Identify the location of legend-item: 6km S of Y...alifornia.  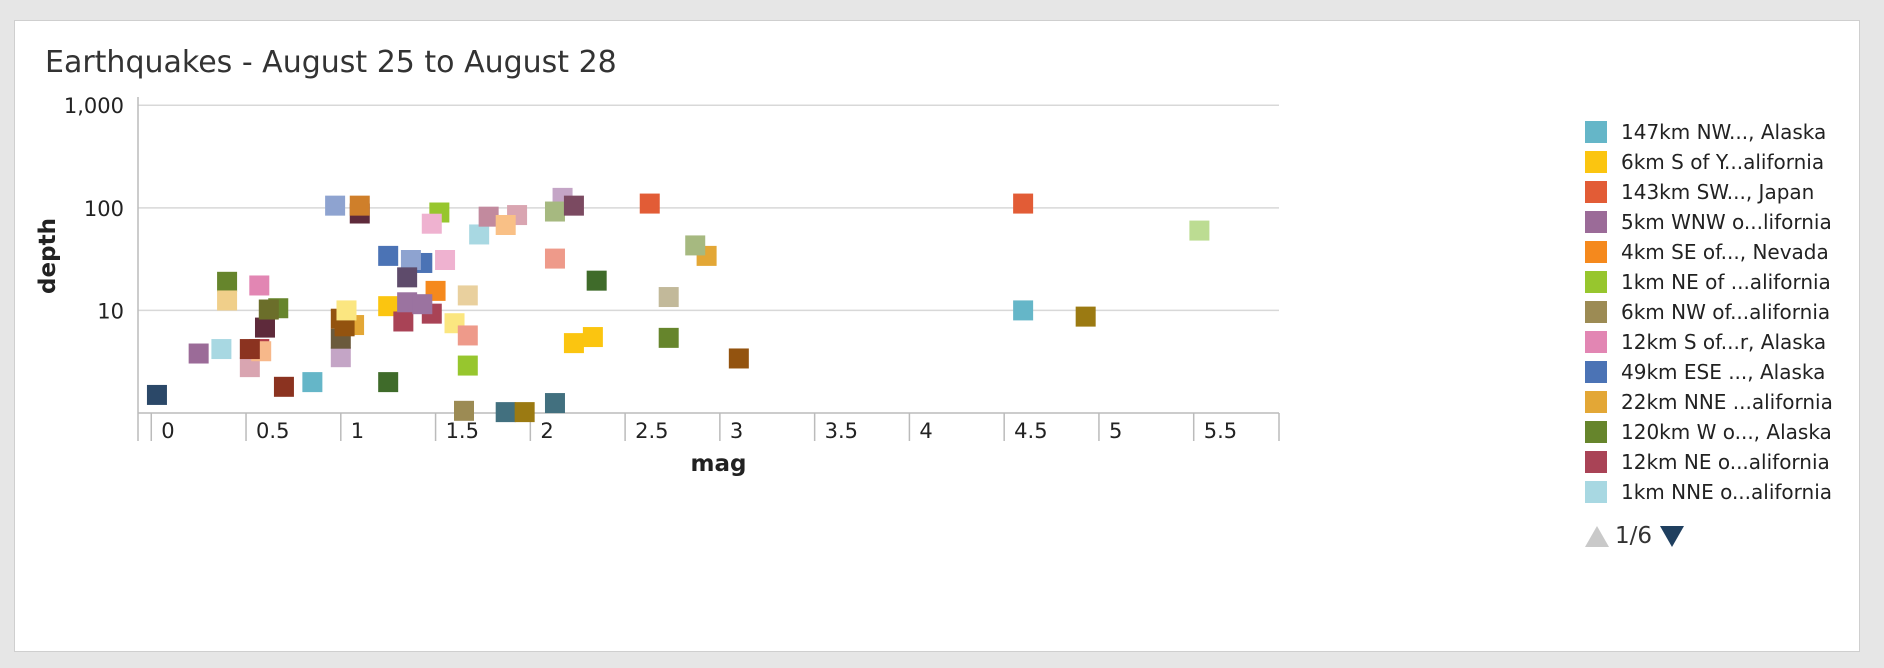
(1704, 162).